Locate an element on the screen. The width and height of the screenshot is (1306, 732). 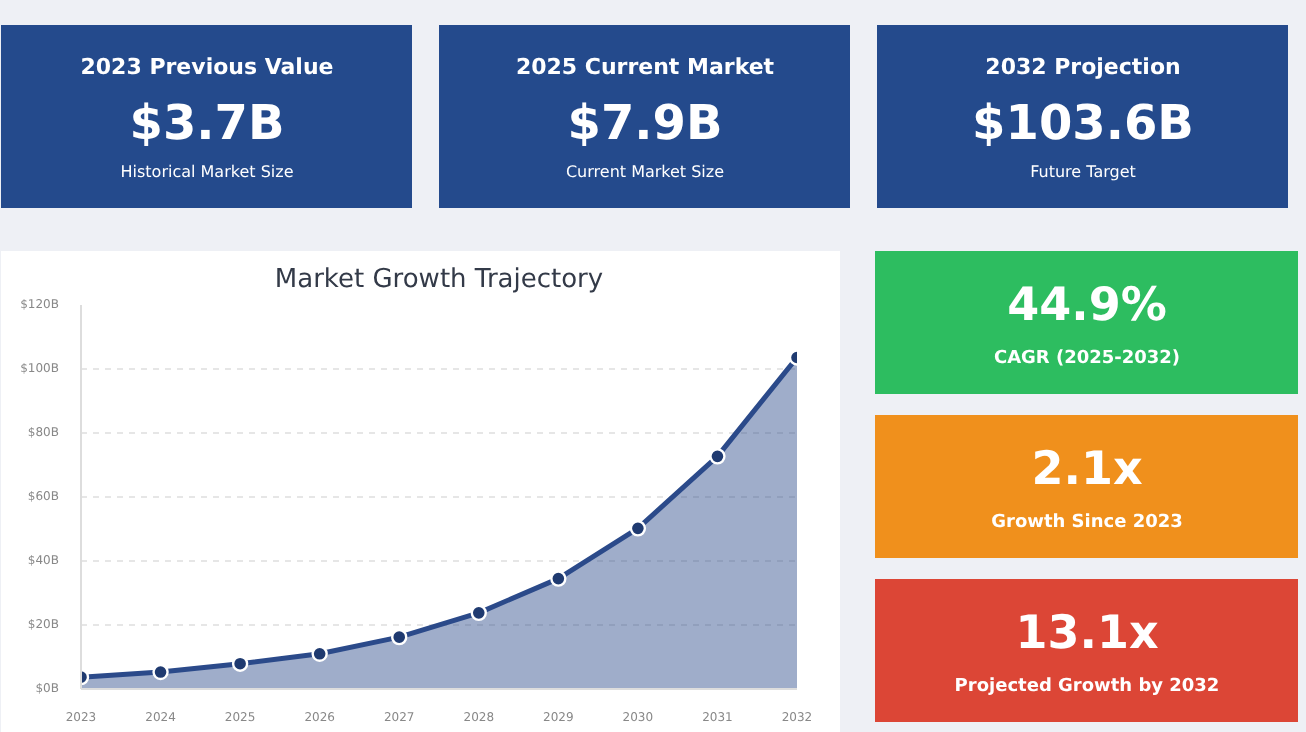
text: 2023 Previous Value is located at coordinates (207, 67).